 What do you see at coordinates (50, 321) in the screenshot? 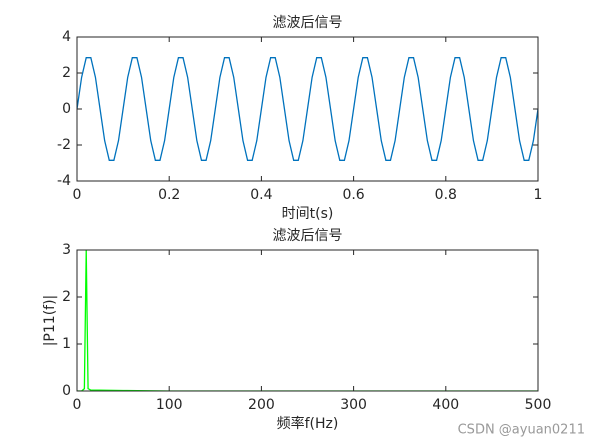
I see `y-axis-label: |P11(f)|` at bounding box center [50, 321].